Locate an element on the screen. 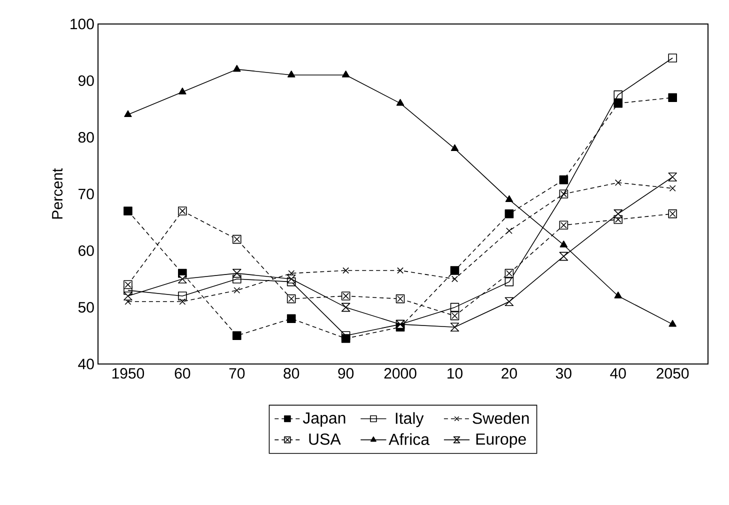  x-tick-label: 90 is located at coordinates (346, 373).